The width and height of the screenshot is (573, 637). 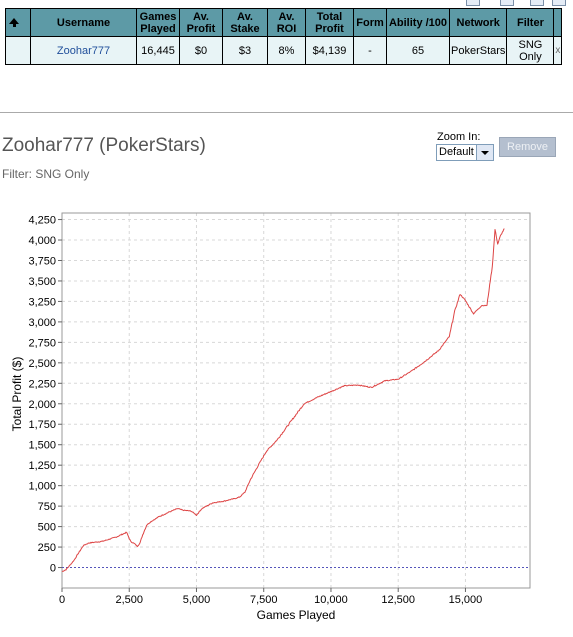 I want to click on y-tick-label: 2,250, so click(x=42, y=384).